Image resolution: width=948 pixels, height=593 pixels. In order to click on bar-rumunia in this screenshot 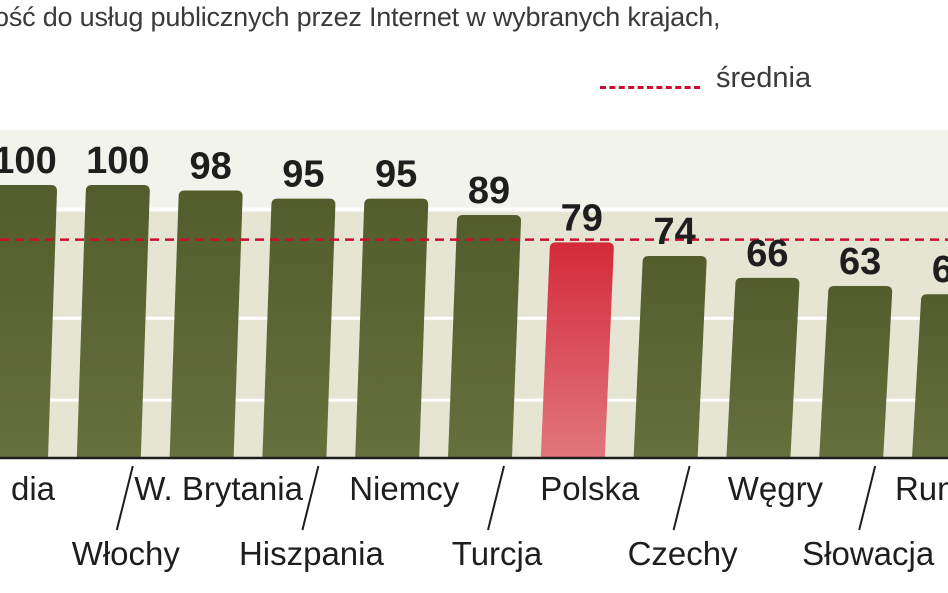, I will do `click(930, 376)`.